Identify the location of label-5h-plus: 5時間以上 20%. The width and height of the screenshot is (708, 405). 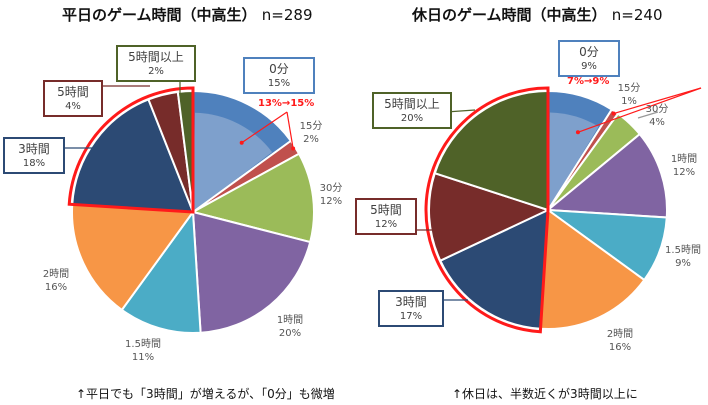
(412, 110).